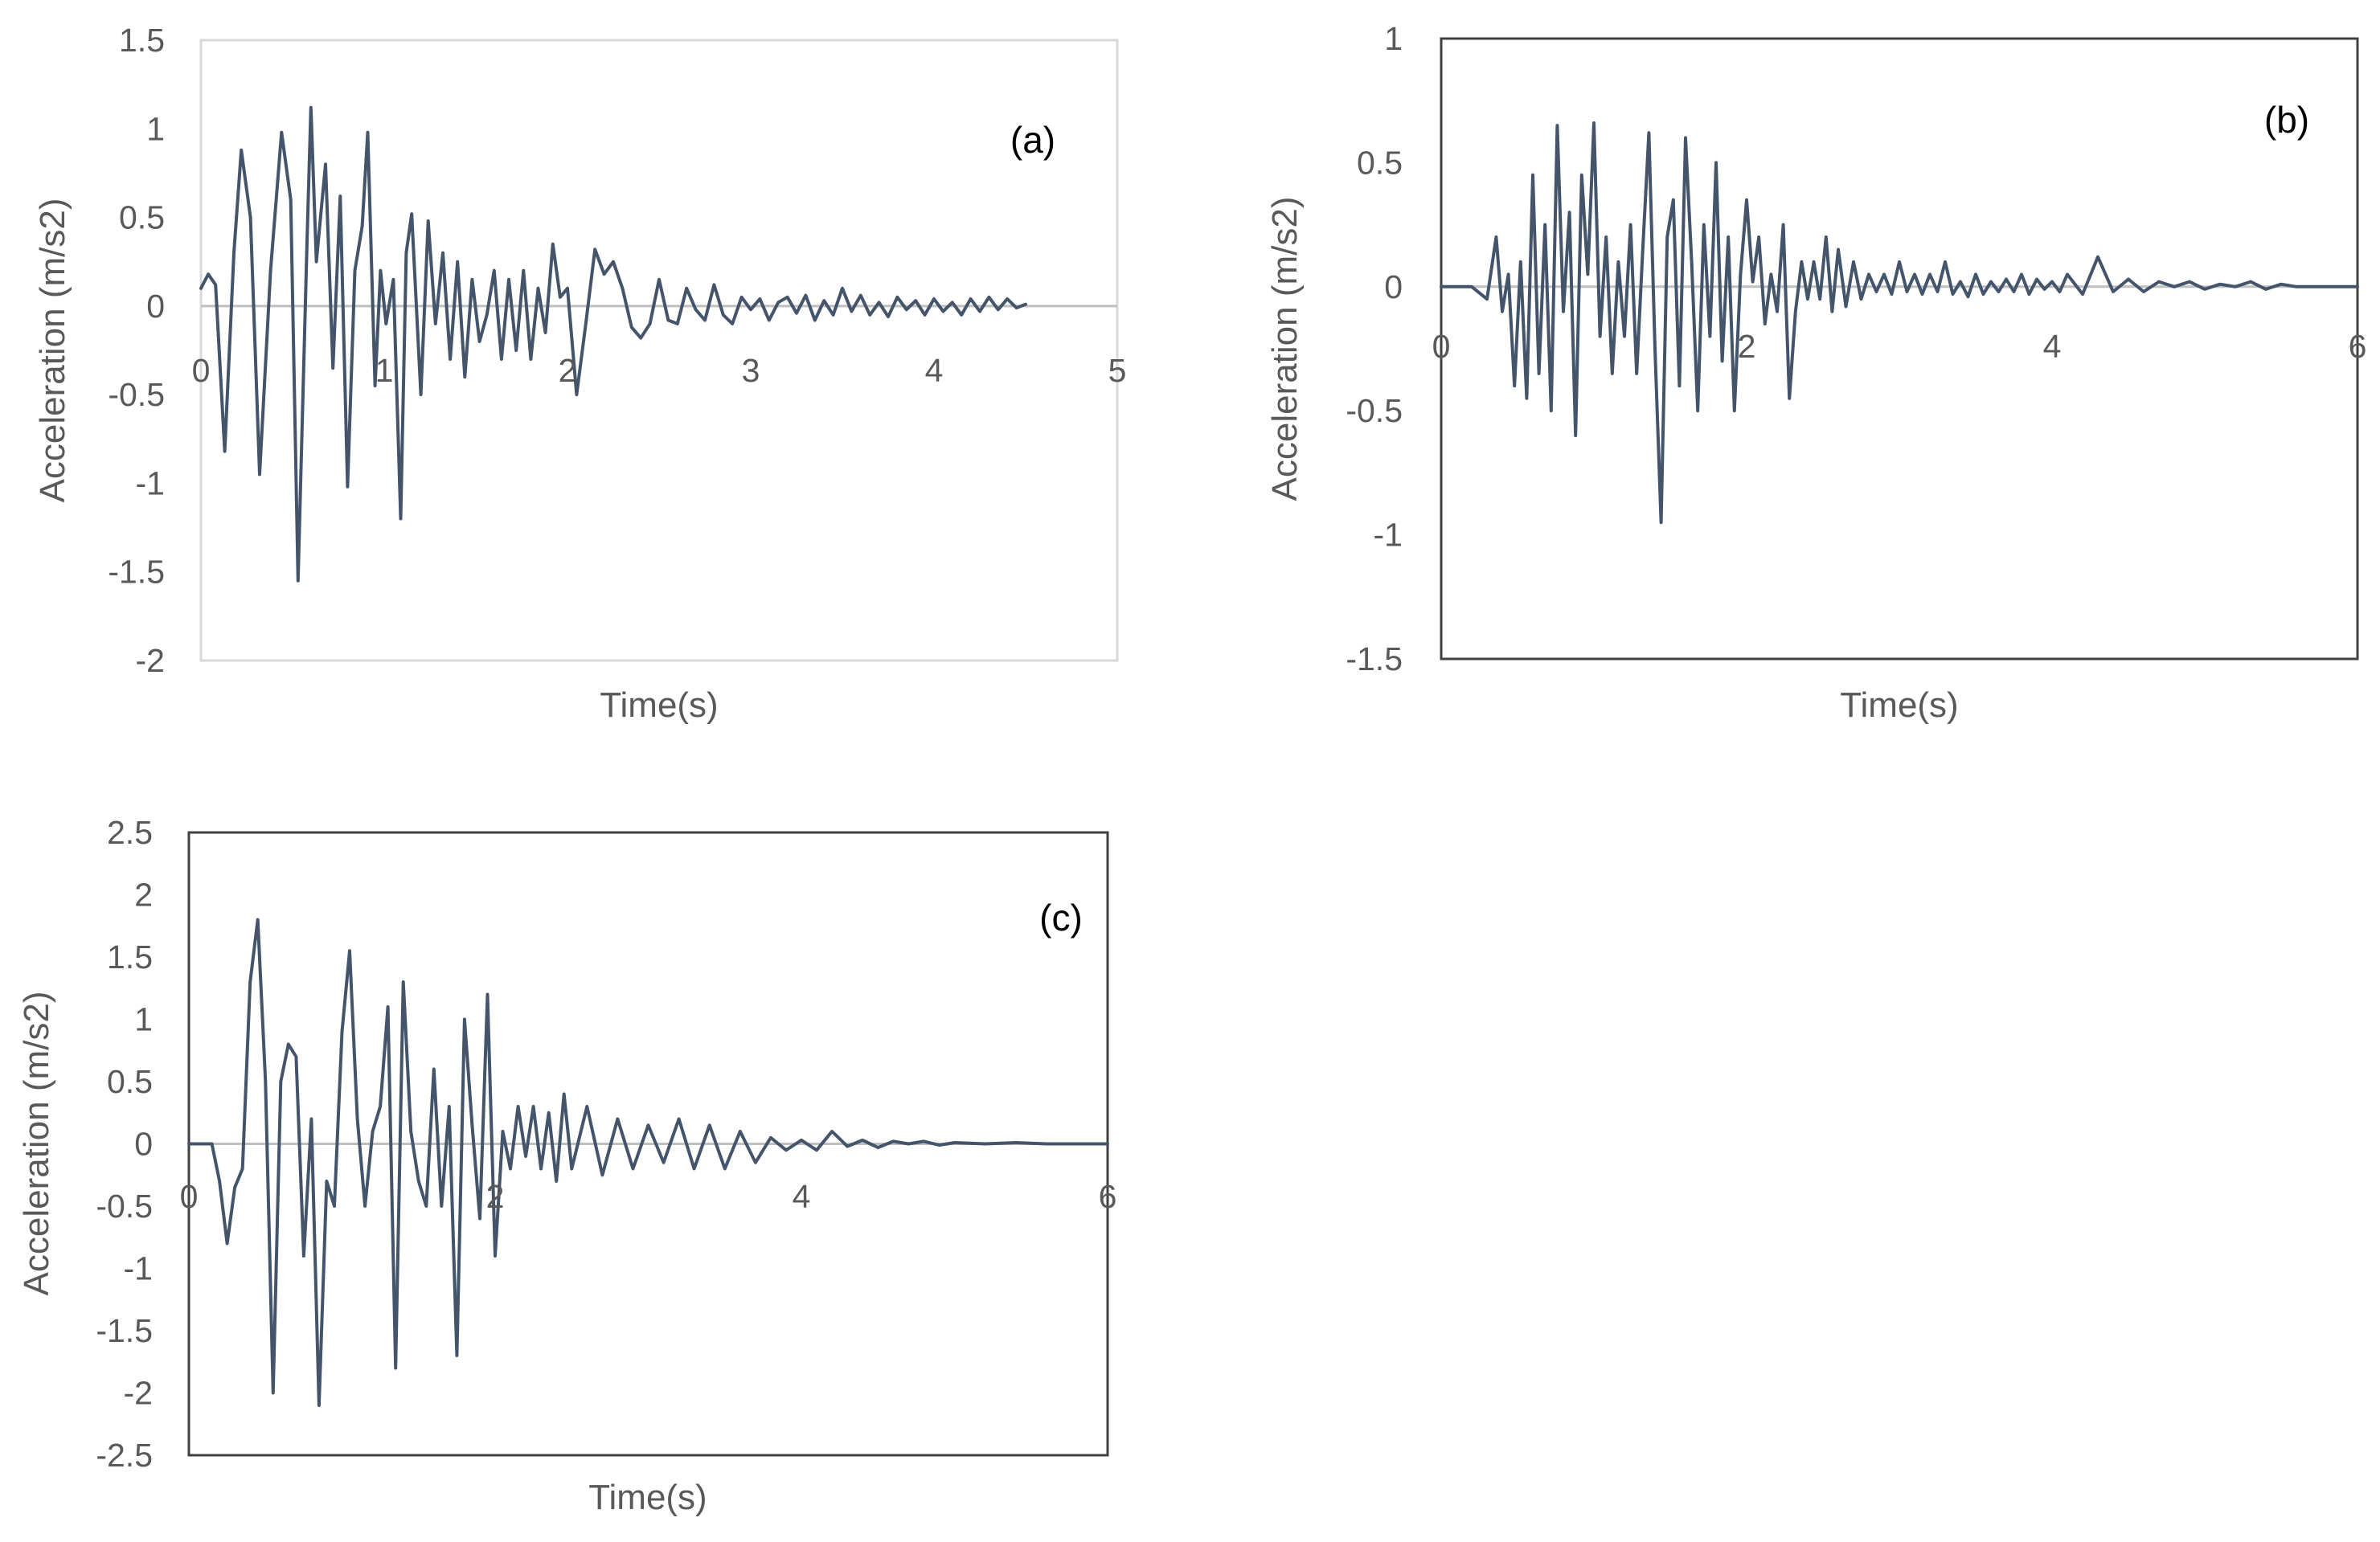 The width and height of the screenshot is (2380, 1542). Describe the element at coordinates (130, 832) in the screenshot. I see `y-tick-label: 2.5` at that location.